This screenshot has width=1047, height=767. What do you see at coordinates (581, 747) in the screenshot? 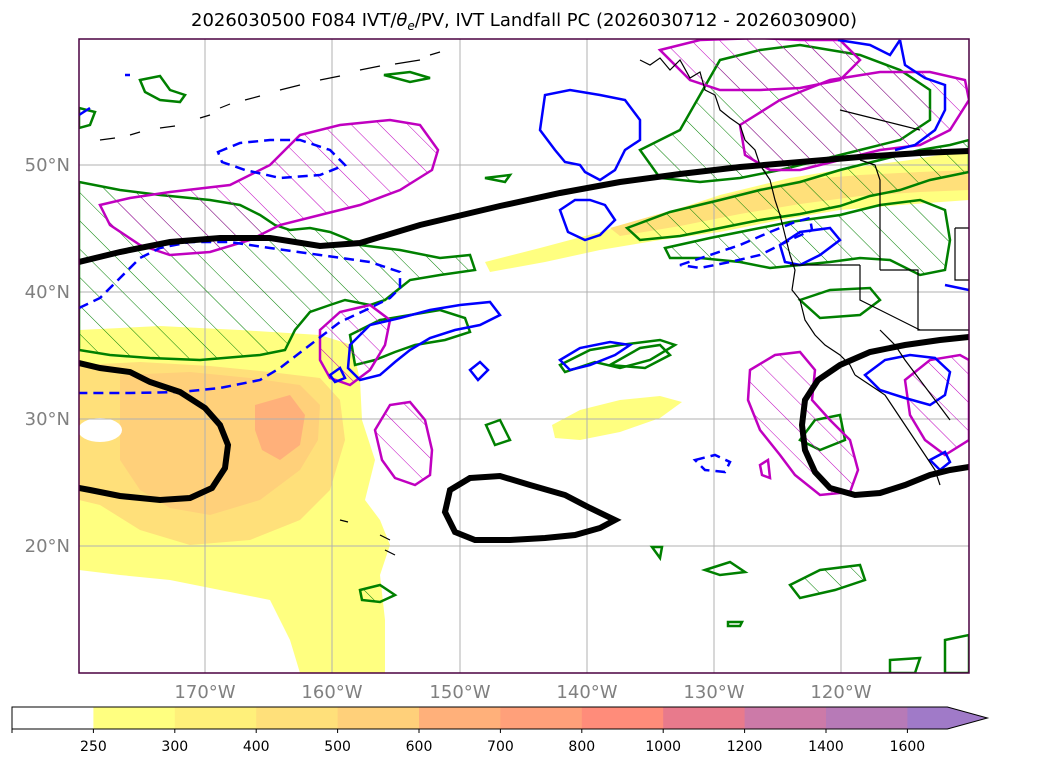
I see `colorbar-tick-label: 800` at bounding box center [581, 747].